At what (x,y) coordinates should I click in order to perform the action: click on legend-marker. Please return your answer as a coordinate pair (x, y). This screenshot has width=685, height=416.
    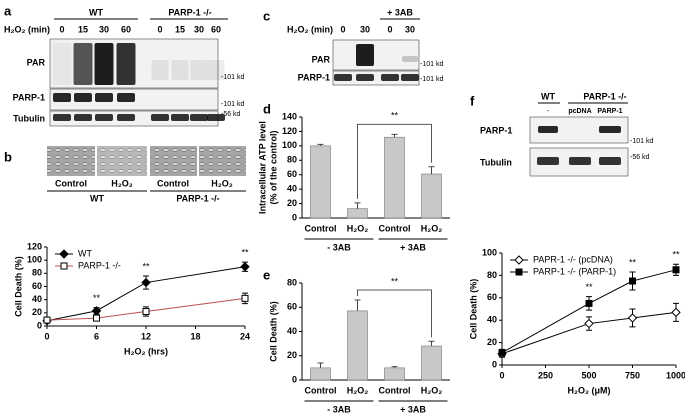
    Looking at the image, I should click on (519, 272).